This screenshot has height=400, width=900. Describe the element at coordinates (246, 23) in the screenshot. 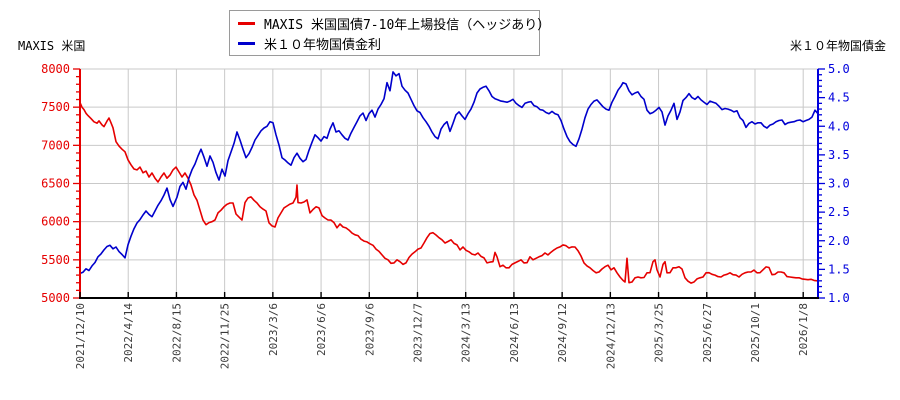

I see `red-line-swatch` at that location.